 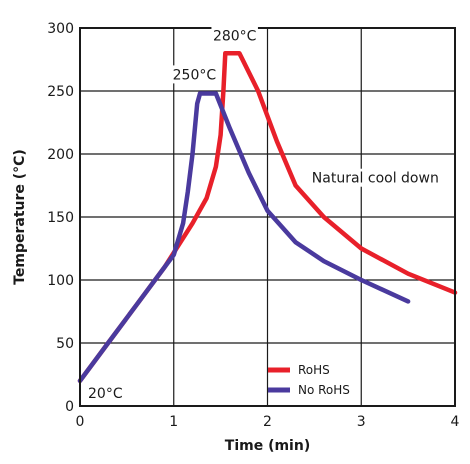 What do you see at coordinates (60, 218) in the screenshot?
I see `y-tick-label: 150` at bounding box center [60, 218].